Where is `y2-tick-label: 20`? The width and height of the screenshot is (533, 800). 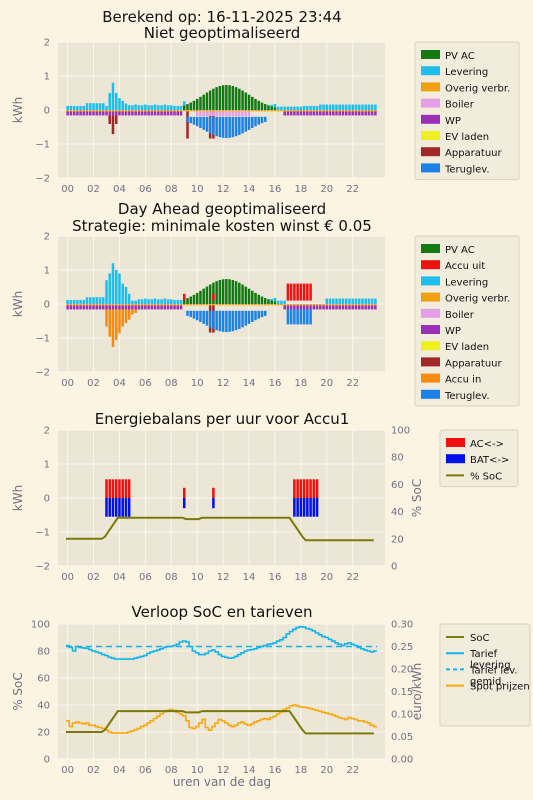
y2-tick-label: 20 is located at coordinates (397, 539).